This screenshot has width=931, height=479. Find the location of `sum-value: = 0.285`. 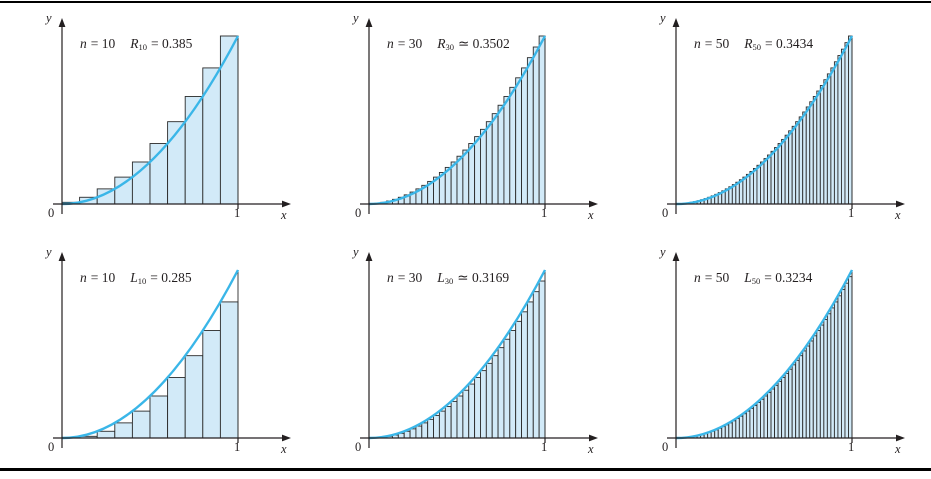

sum-value: = 0.285 is located at coordinates (171, 277).